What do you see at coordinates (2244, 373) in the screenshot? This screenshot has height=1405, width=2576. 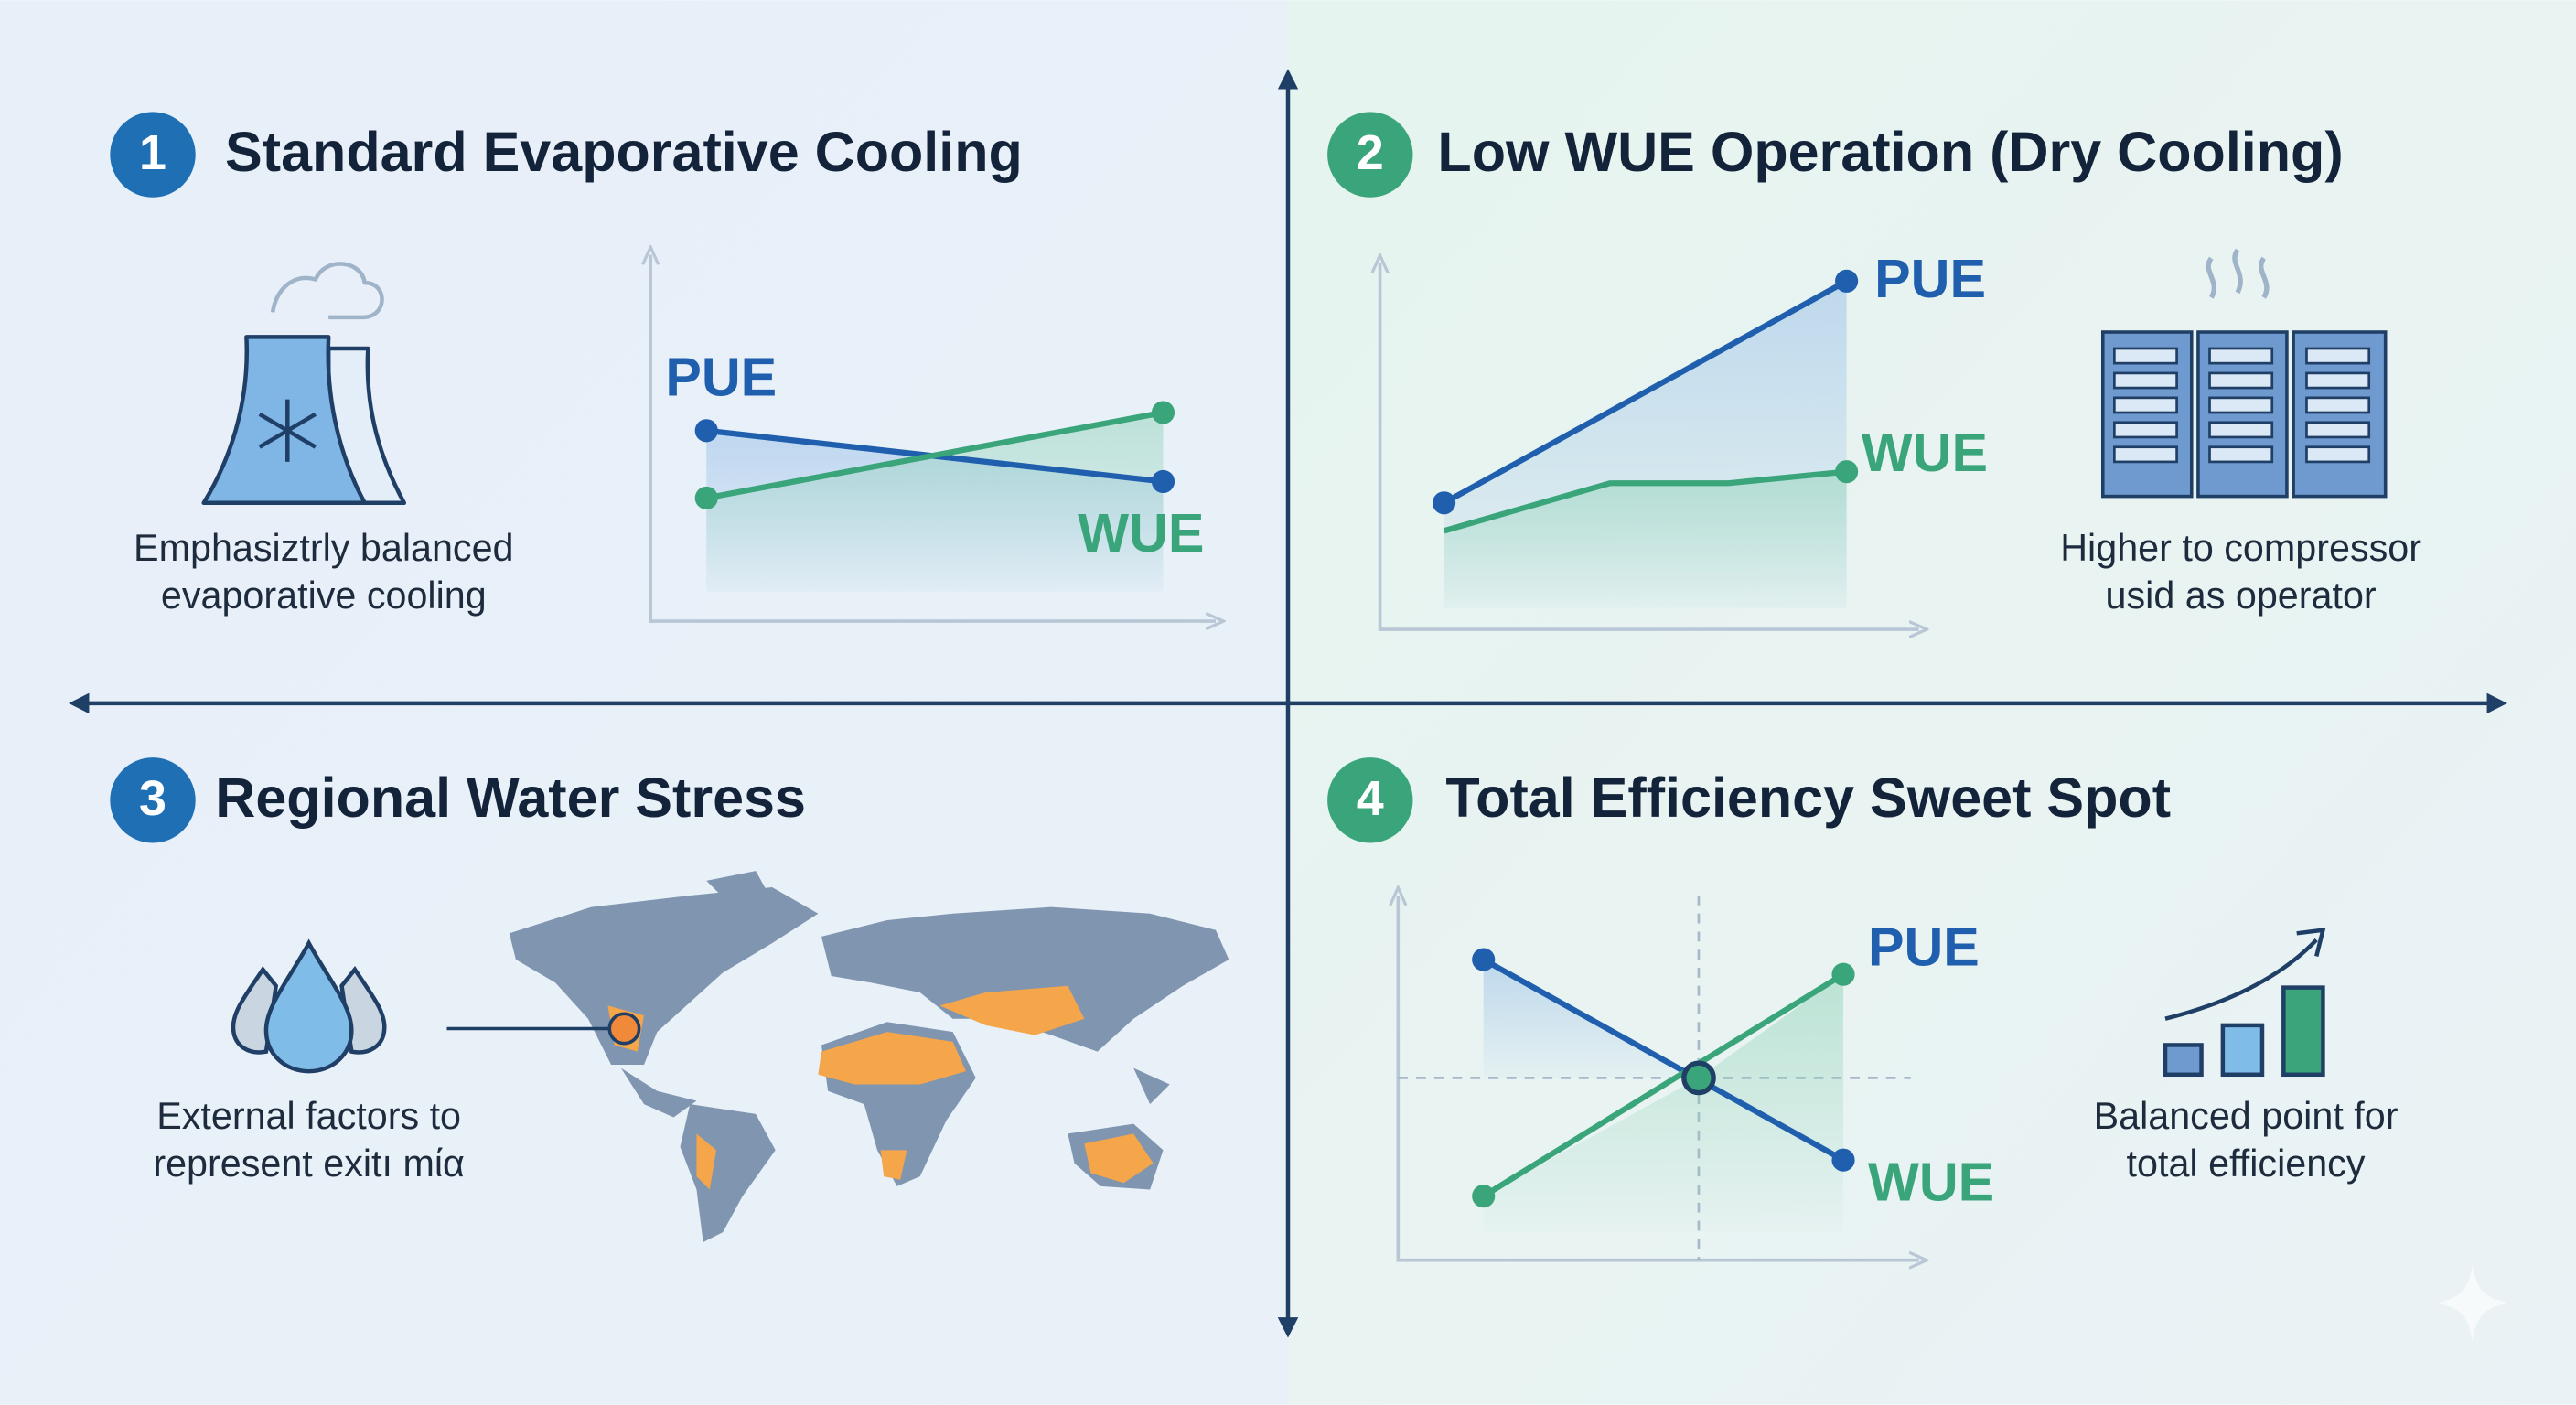 I see `server-icon` at bounding box center [2244, 373].